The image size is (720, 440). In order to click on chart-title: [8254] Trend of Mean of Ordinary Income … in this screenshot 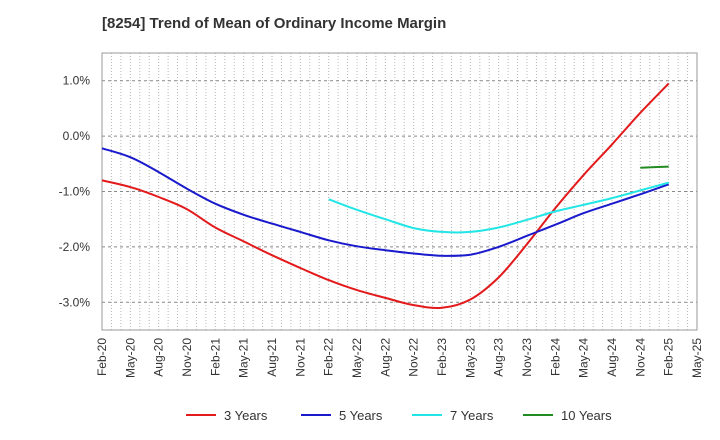, I will do `click(274, 23)`.